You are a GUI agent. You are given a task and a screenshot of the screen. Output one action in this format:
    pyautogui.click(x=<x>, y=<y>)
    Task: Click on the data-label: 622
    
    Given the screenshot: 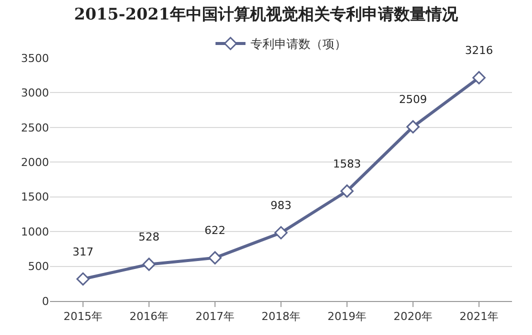 What is the action you would take?
    pyautogui.click(x=215, y=231)
    